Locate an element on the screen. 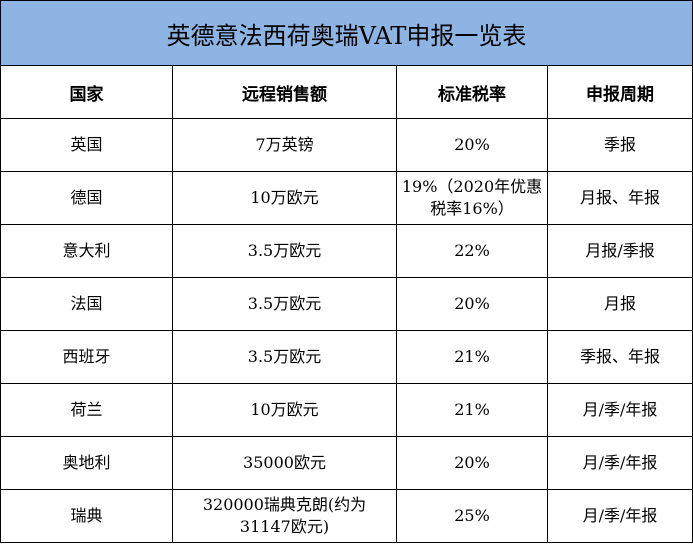 The image size is (693, 544). cell-standard-rate: 19%（2020年优惠税率16%） is located at coordinates (472, 198).